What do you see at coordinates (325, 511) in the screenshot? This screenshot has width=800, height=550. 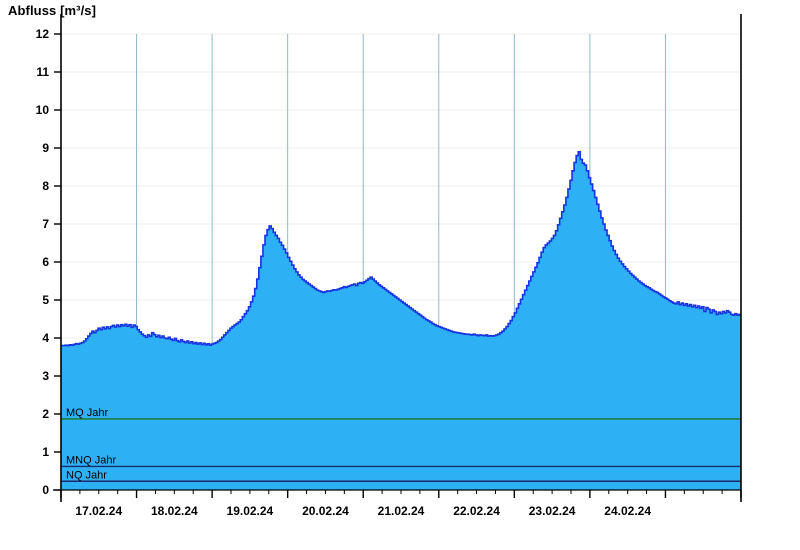 I see `x-tick-label: 20.02.24` at bounding box center [325, 511].